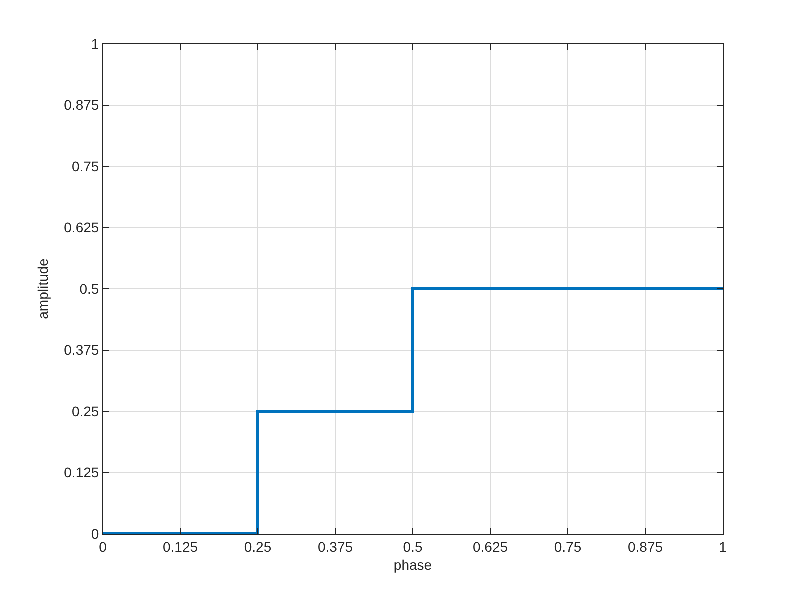 This screenshot has height=600, width=800. I want to click on x-tick-label: 1, so click(723, 546).